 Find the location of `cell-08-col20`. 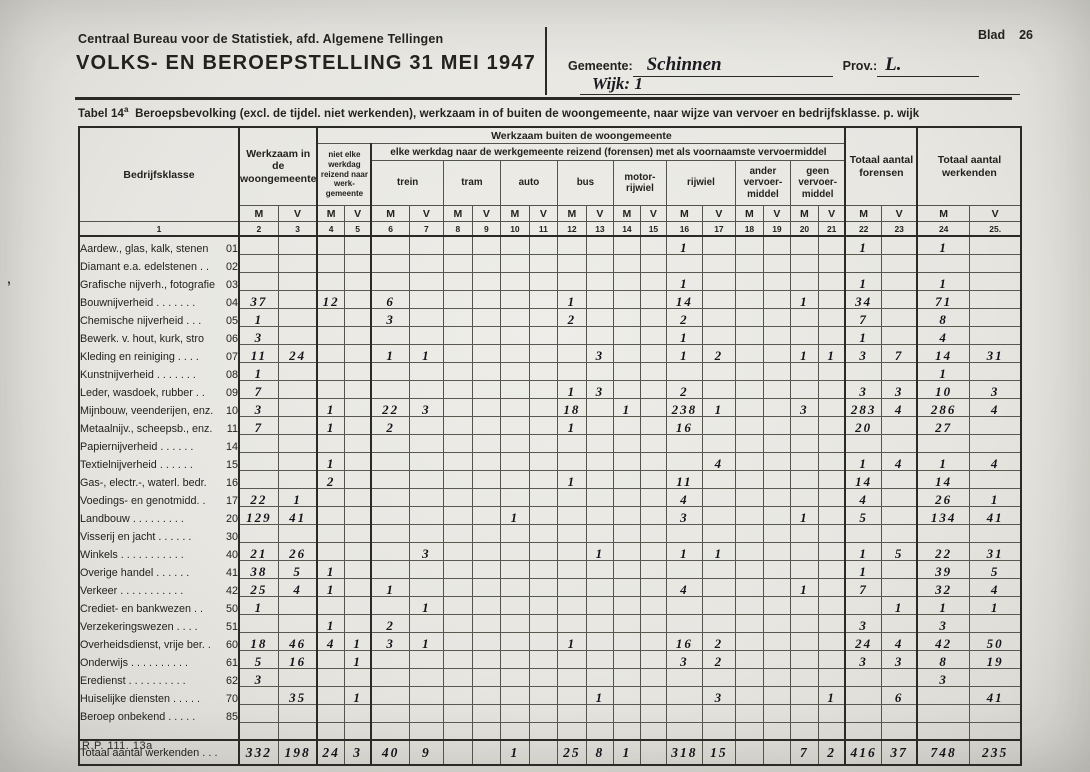

cell-08-col20 is located at coordinates (804, 371).